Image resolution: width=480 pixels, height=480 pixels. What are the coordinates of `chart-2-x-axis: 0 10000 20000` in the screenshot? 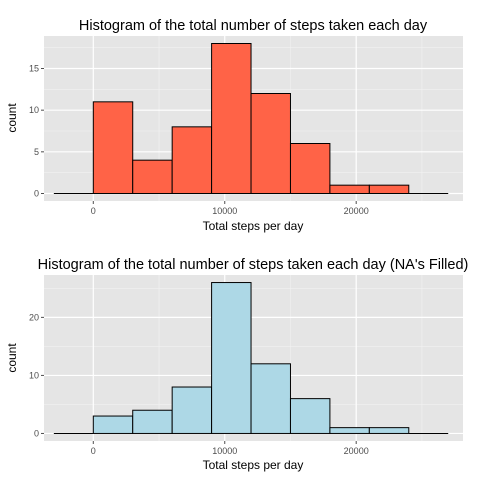 It's located at (230, 448).